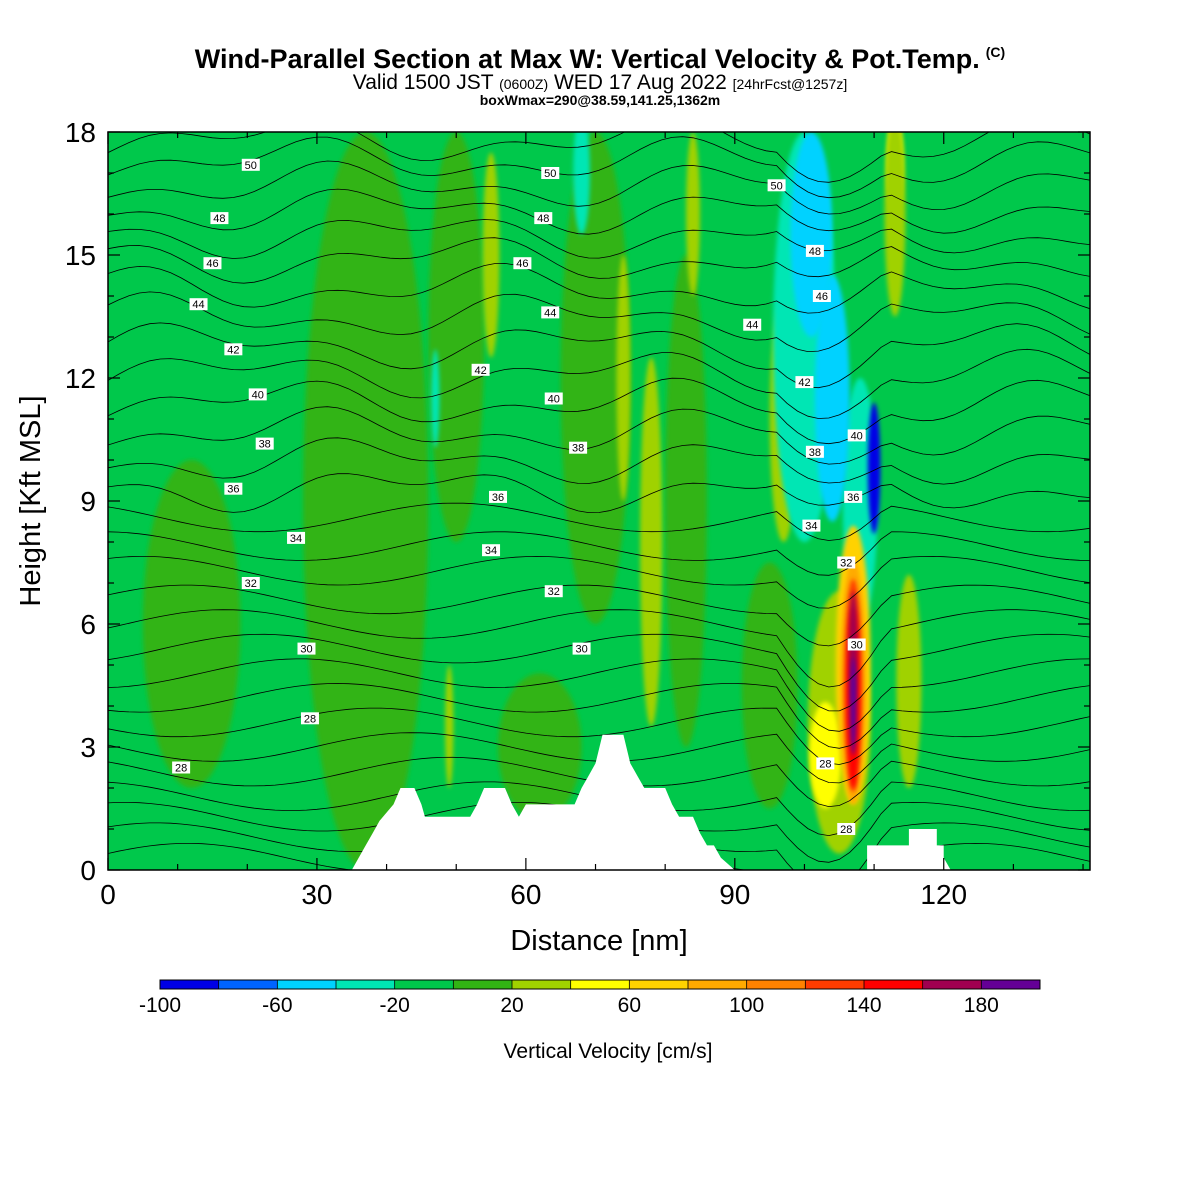 Image resolution: width=1200 pixels, height=1200 pixels. I want to click on y-tick-label: 3, so click(88, 747).